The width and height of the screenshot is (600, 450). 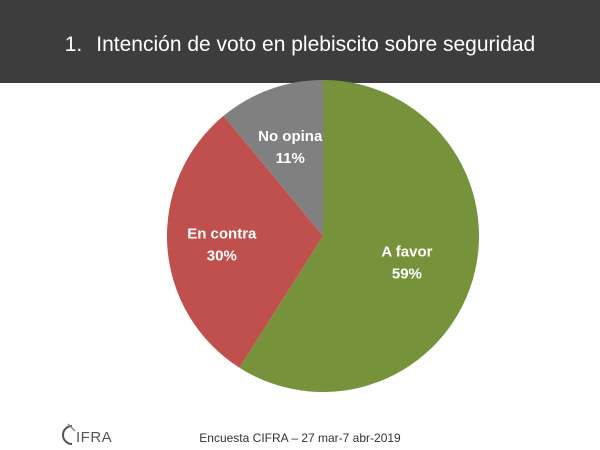 I want to click on pie-slice-no-opina, so click(x=273, y=158).